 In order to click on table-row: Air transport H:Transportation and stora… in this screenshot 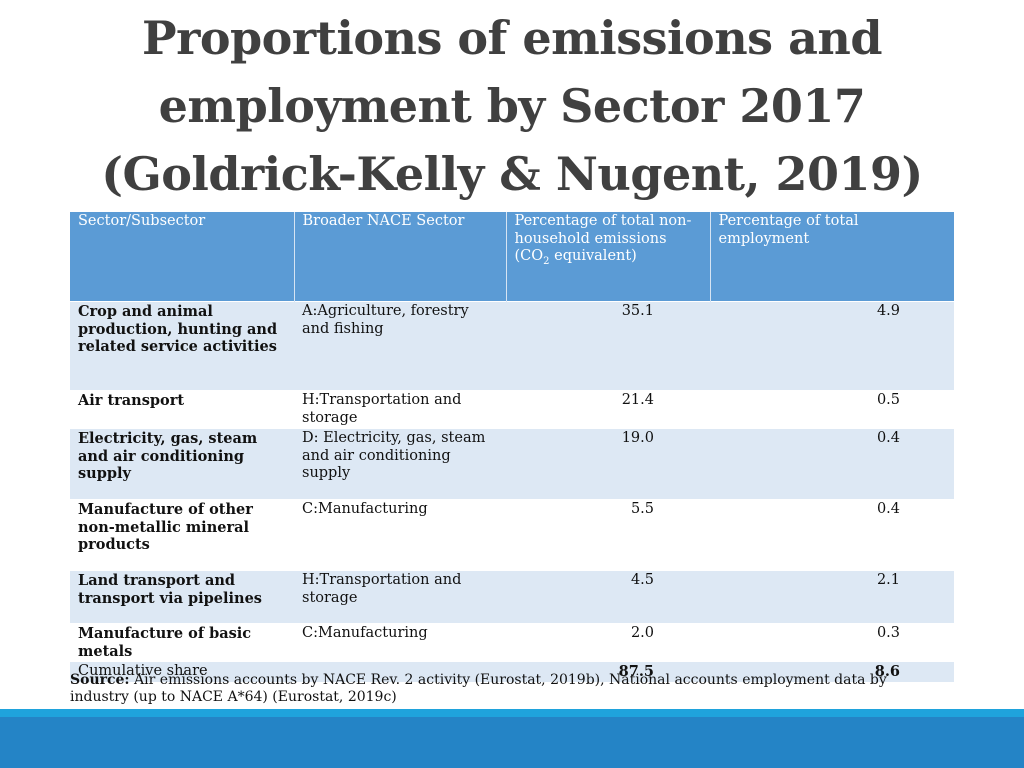, I will do `click(512, 409)`.